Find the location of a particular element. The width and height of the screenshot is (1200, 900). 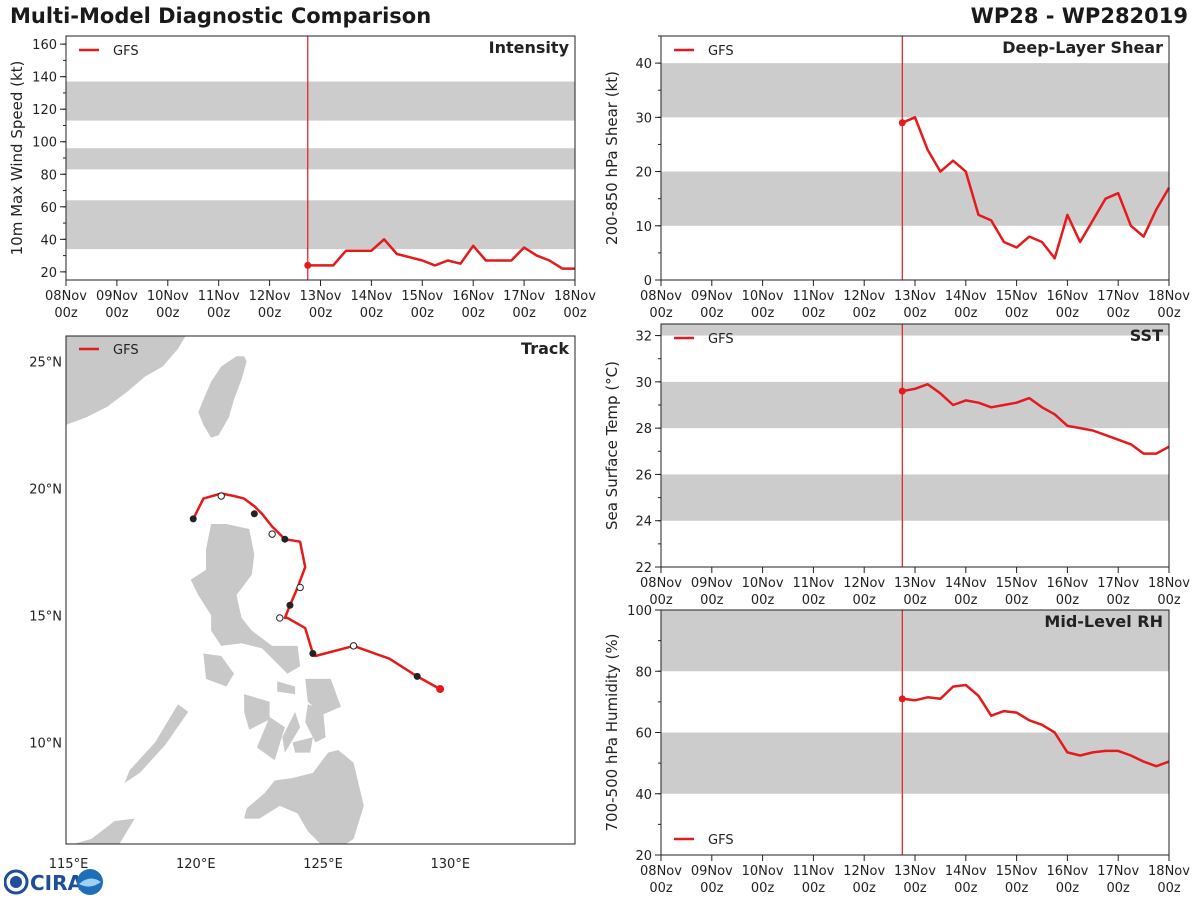

shear-x-tick-label: 11Nov is located at coordinates (813, 296).